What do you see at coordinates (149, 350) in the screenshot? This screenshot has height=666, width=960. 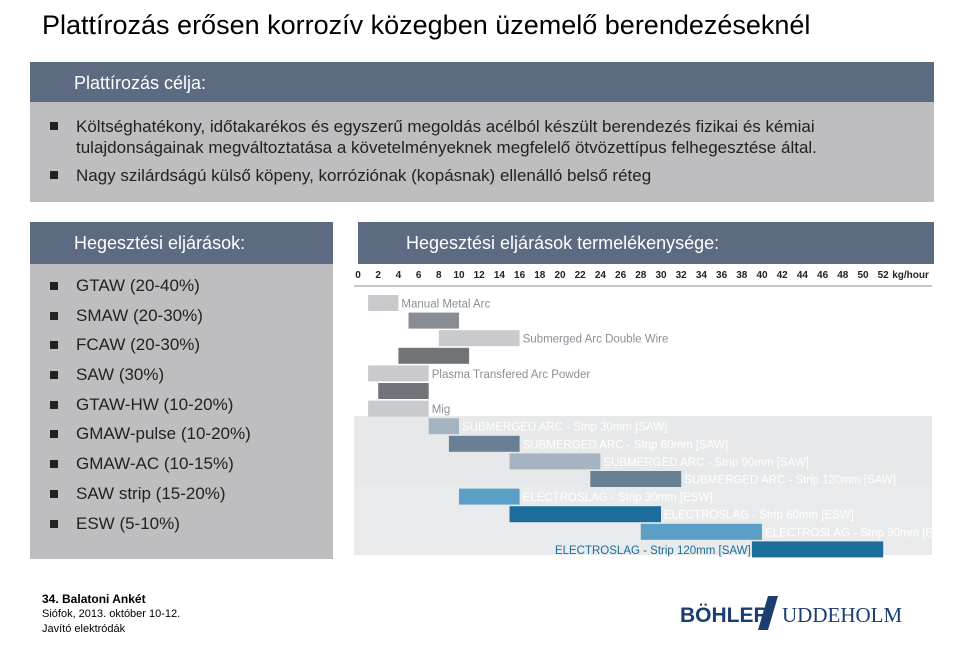 I see `method-item: FCAW (20-30%)` at bounding box center [149, 350].